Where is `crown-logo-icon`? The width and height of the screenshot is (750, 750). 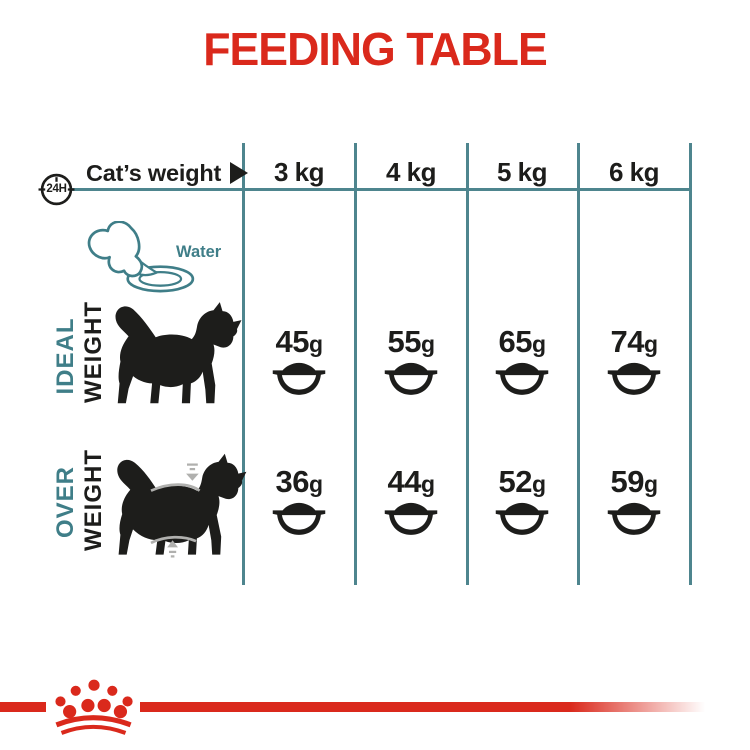 crown-logo-icon is located at coordinates (93, 704).